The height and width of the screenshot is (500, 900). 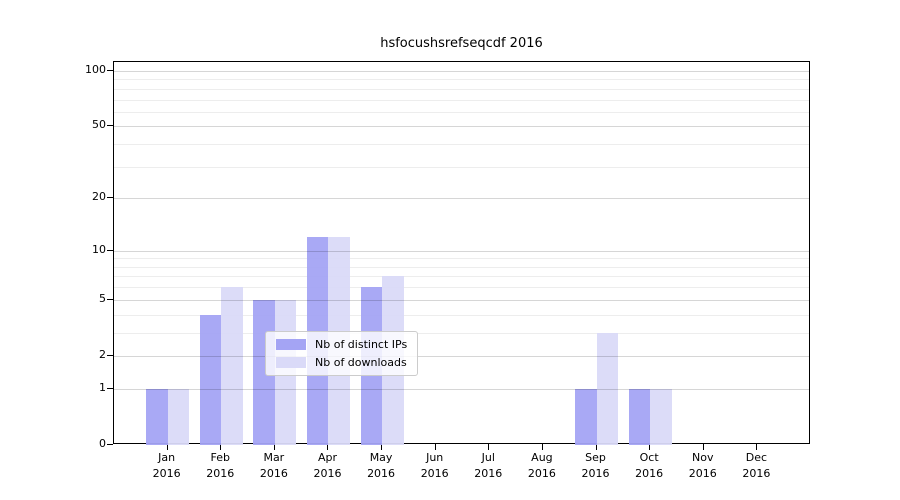 What do you see at coordinates (274, 466) in the screenshot?
I see `x-tick-label: Mar 2016` at bounding box center [274, 466].